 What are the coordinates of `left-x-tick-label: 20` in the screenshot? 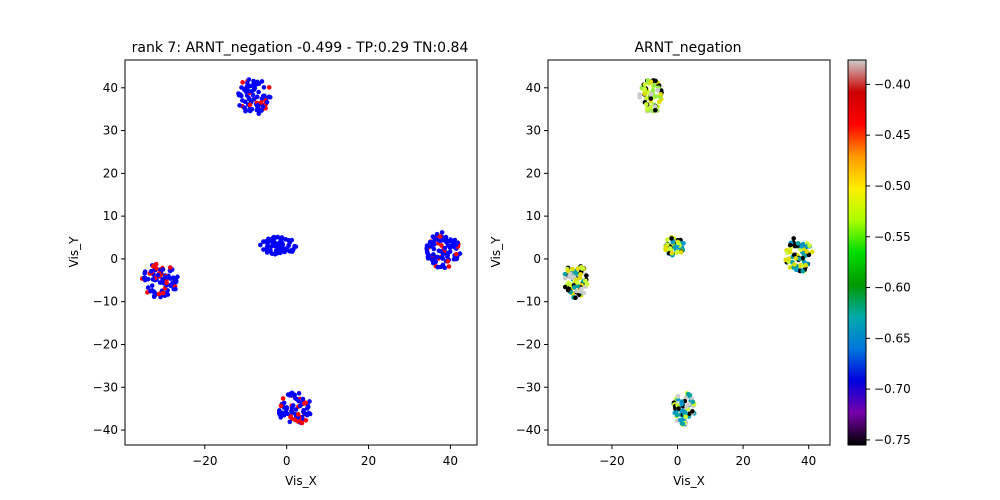 It's located at (368, 461).